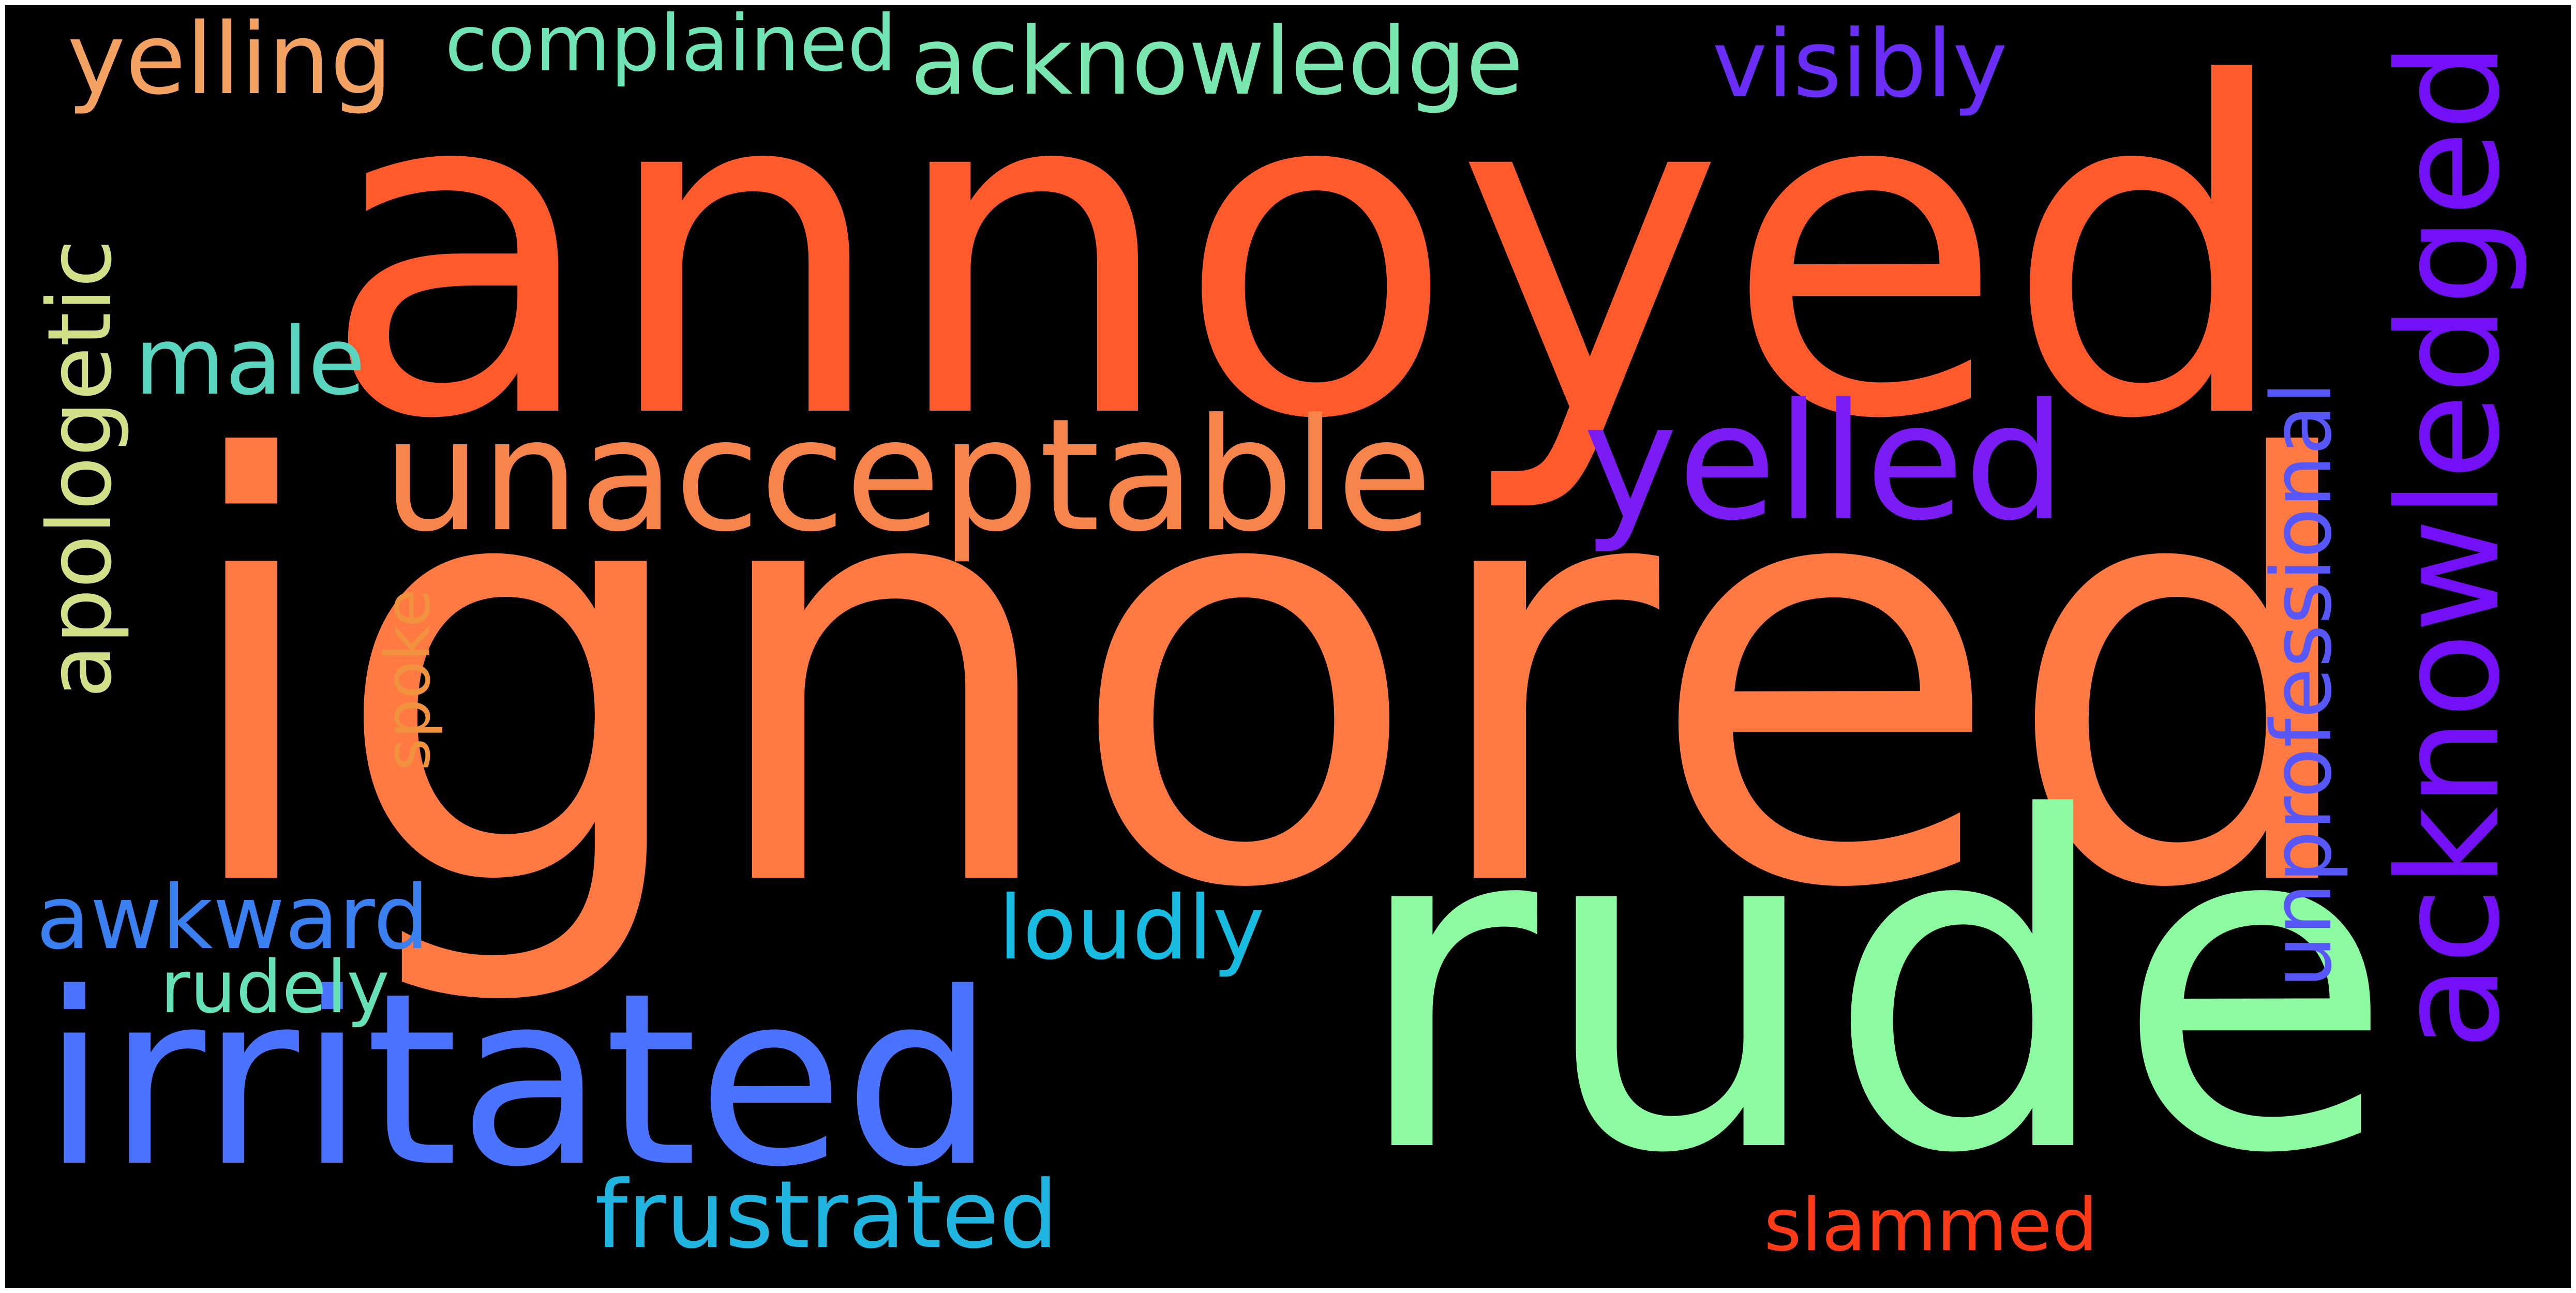 This screenshot has height=1293, width=2576. I want to click on word-awkward: awkward, so click(233, 918).